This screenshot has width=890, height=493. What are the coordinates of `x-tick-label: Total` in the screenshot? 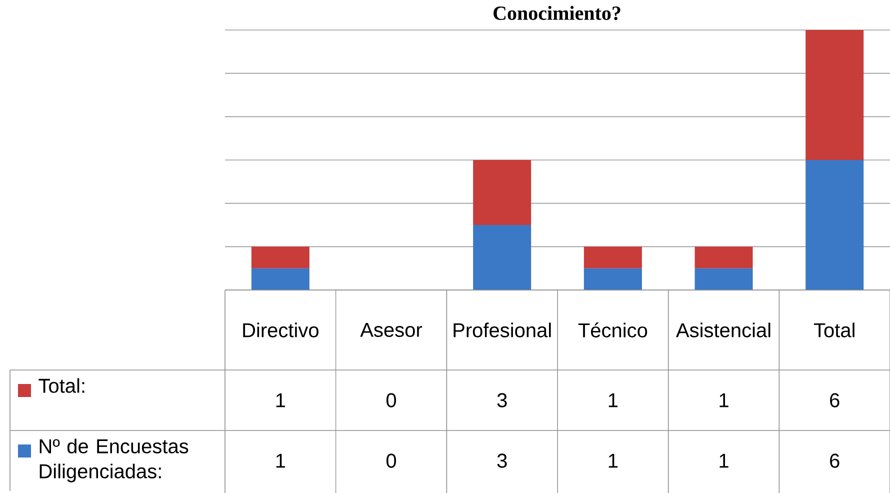 It's located at (834, 330).